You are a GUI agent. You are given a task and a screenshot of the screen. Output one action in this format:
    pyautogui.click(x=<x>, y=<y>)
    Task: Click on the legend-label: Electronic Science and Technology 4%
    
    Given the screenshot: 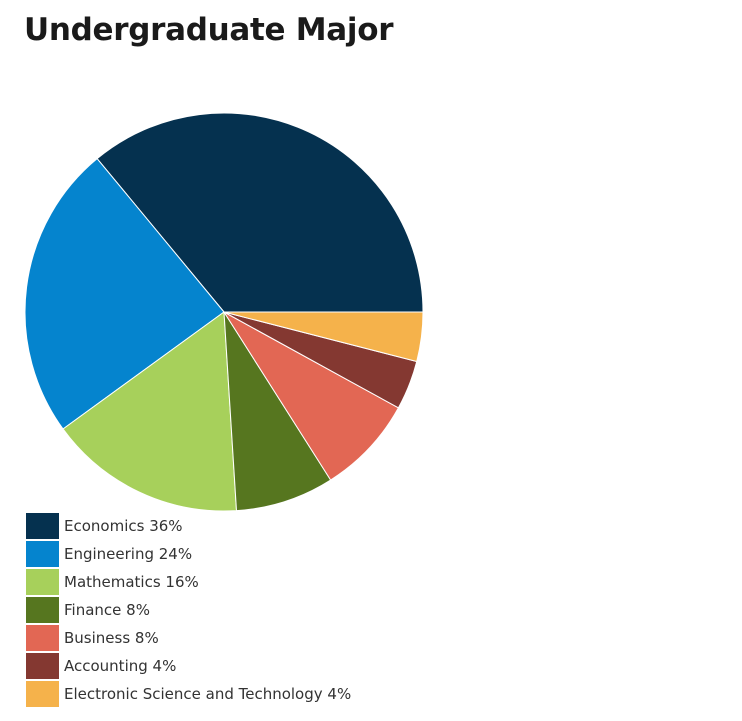 What is the action you would take?
    pyautogui.click(x=208, y=694)
    